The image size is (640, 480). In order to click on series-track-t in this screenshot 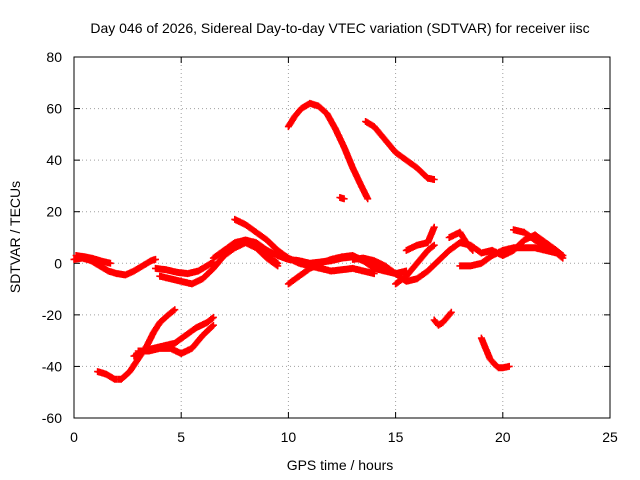, I will do `click(342, 198)`.